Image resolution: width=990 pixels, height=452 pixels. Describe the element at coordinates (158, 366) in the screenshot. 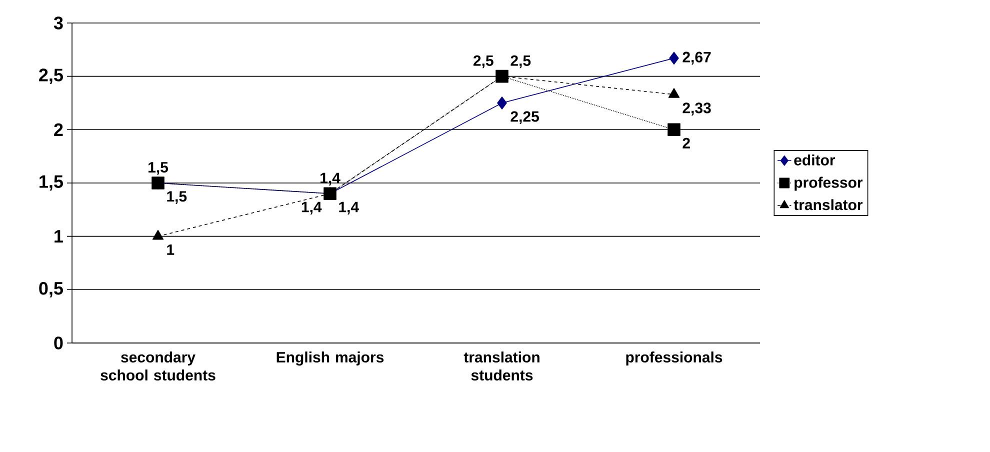

I see `x-tick-label: secondary school students` at that location.